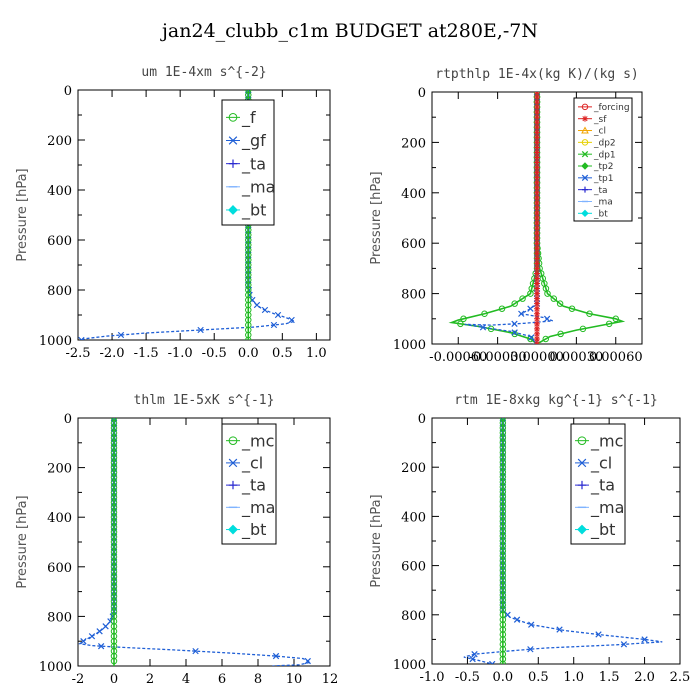 The image size is (700, 700). What do you see at coordinates (422, 93) in the screenshot?
I see `y-tick-label: 0` at bounding box center [422, 93].